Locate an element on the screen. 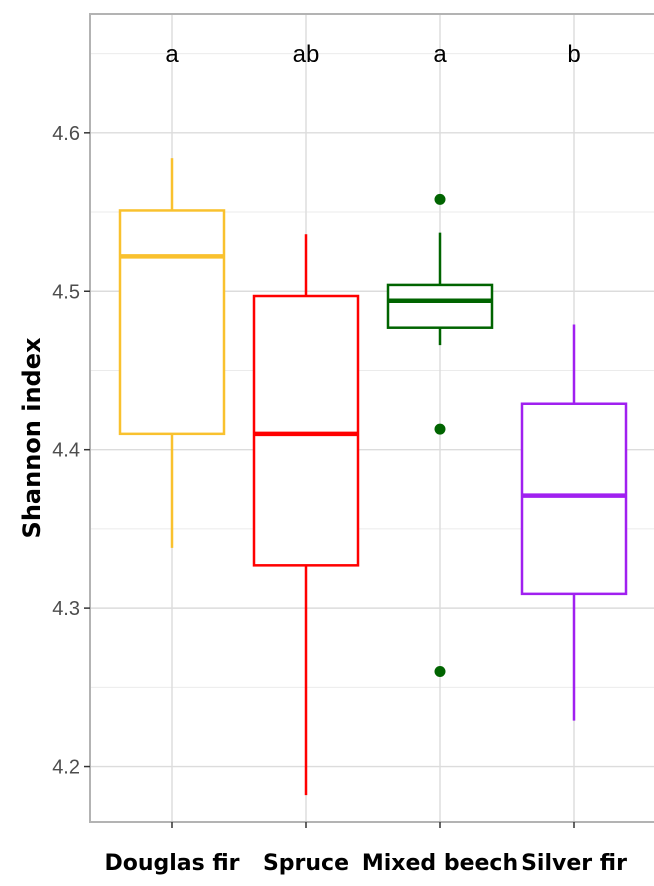 Image resolution: width=654 pixels, height=886 pixels. x-tick-label: Mixed beech is located at coordinates (440, 863).